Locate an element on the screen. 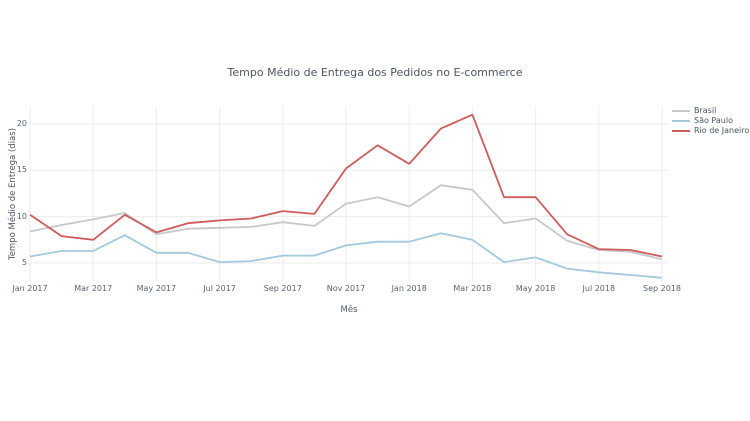  legend-item-sao-paulo: São Paulo is located at coordinates (710, 121).